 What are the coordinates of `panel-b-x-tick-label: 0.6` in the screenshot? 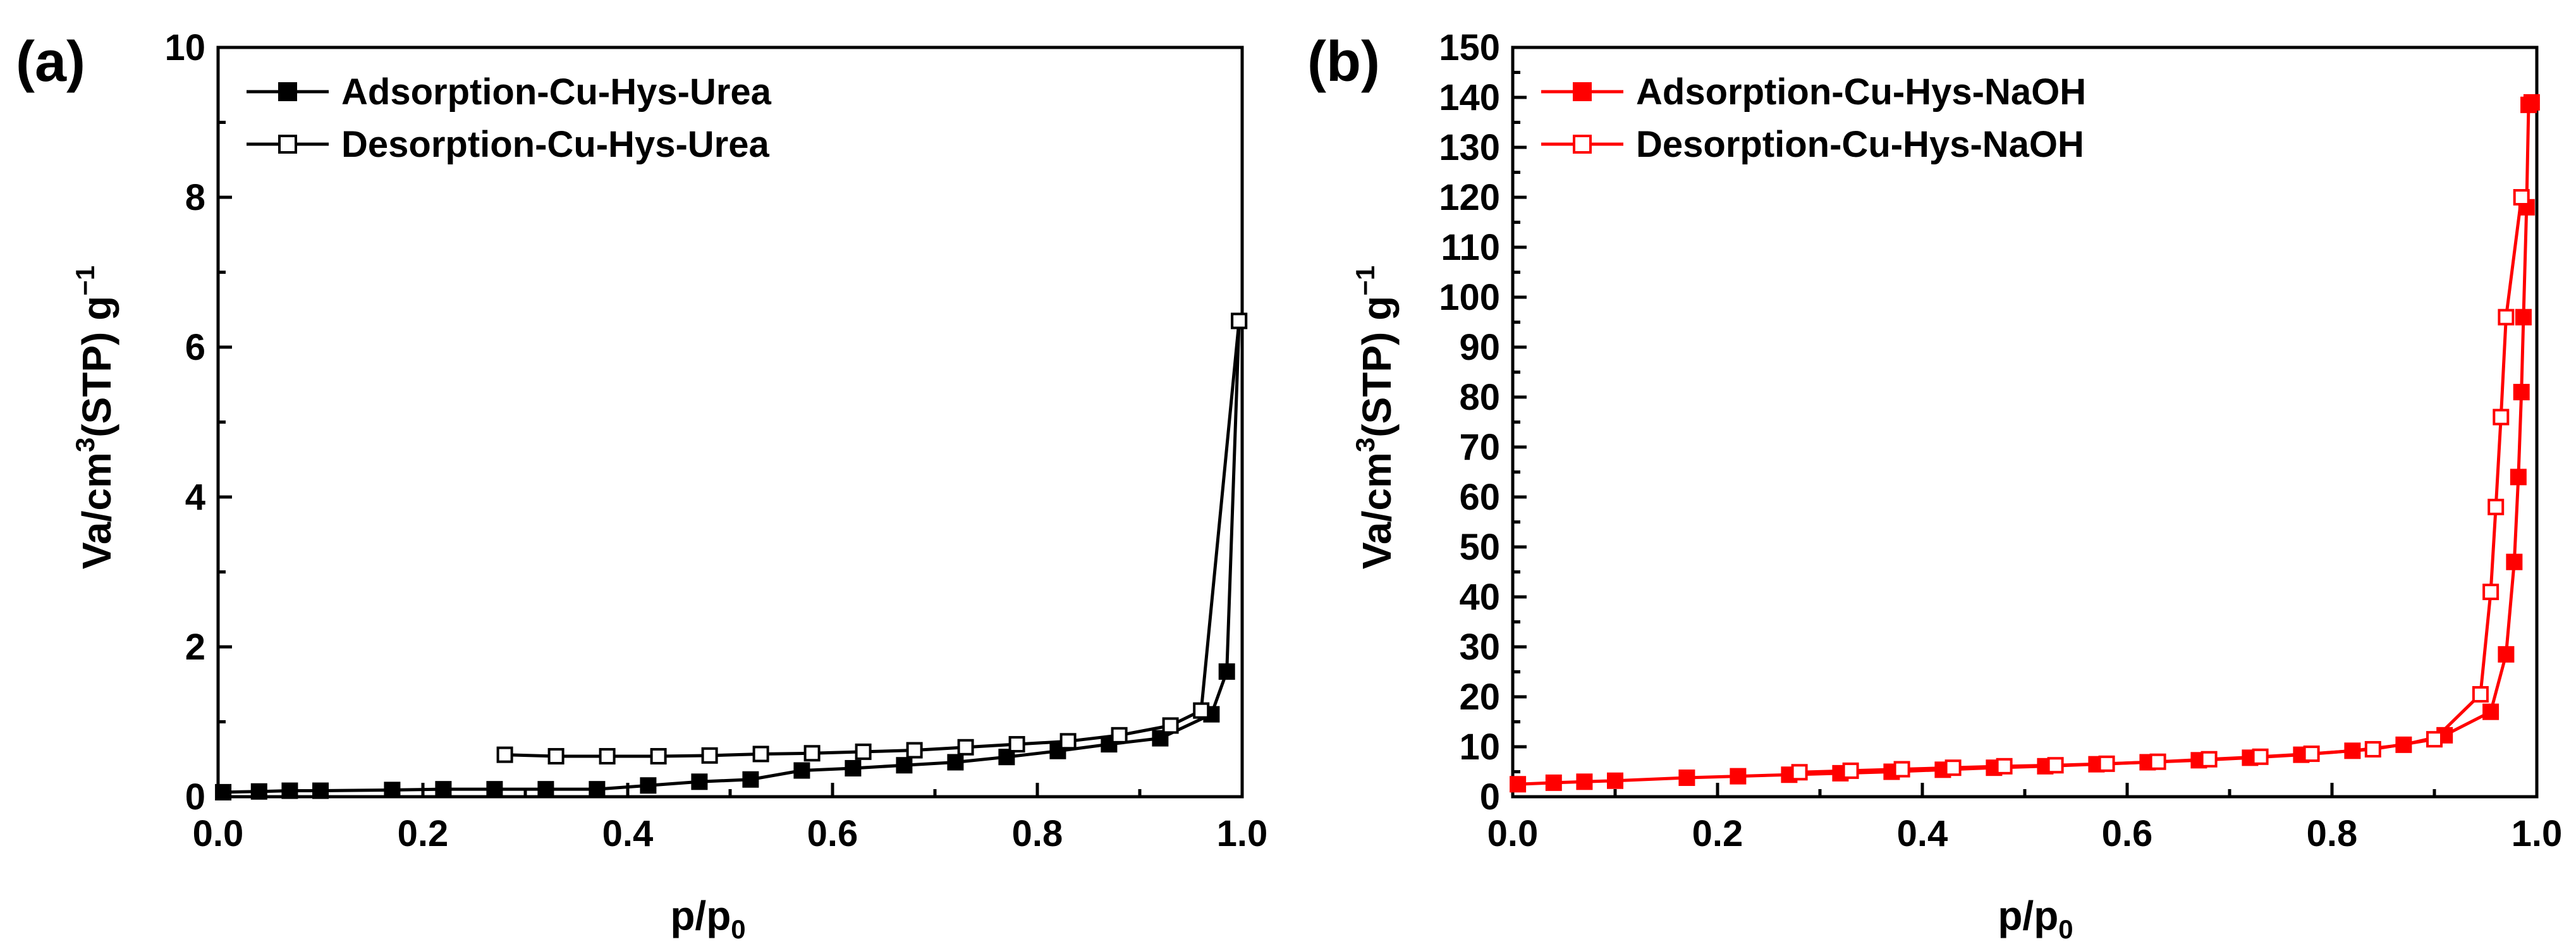 It's located at (2127, 833).